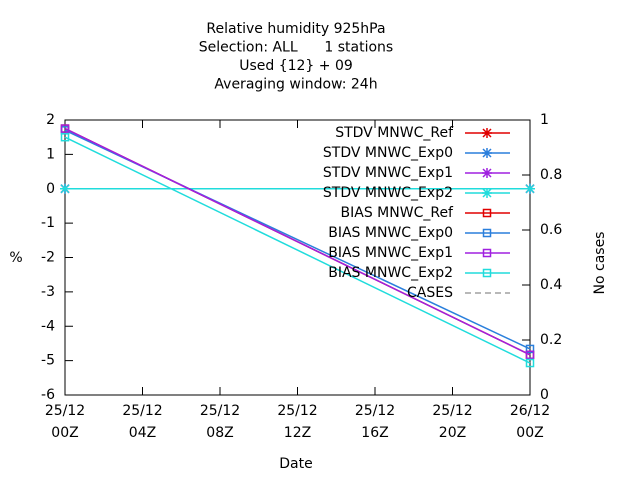  Describe the element at coordinates (394, 133) in the screenshot. I see `legend-label: STDV MNWC_Ref` at that location.